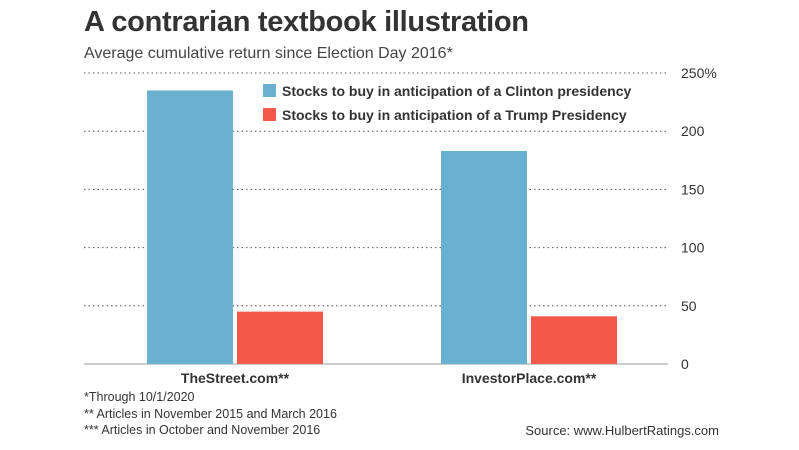  What do you see at coordinates (693, 131) in the screenshot?
I see `y-tick-label: 200` at bounding box center [693, 131].